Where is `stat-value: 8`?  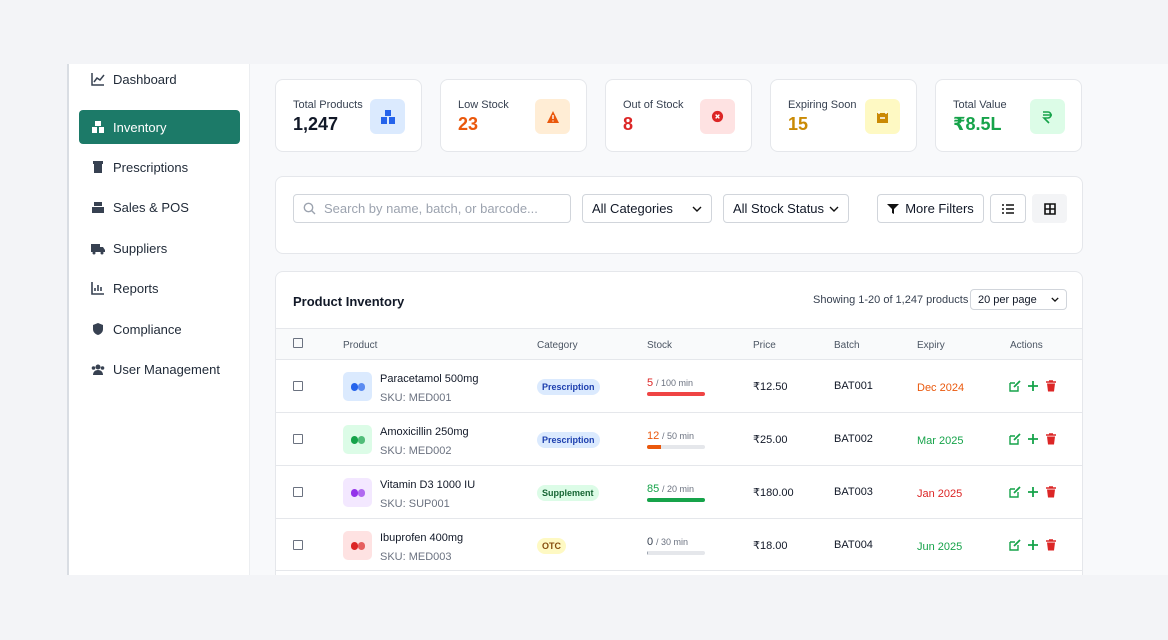
stat-value: 8 is located at coordinates (628, 124).